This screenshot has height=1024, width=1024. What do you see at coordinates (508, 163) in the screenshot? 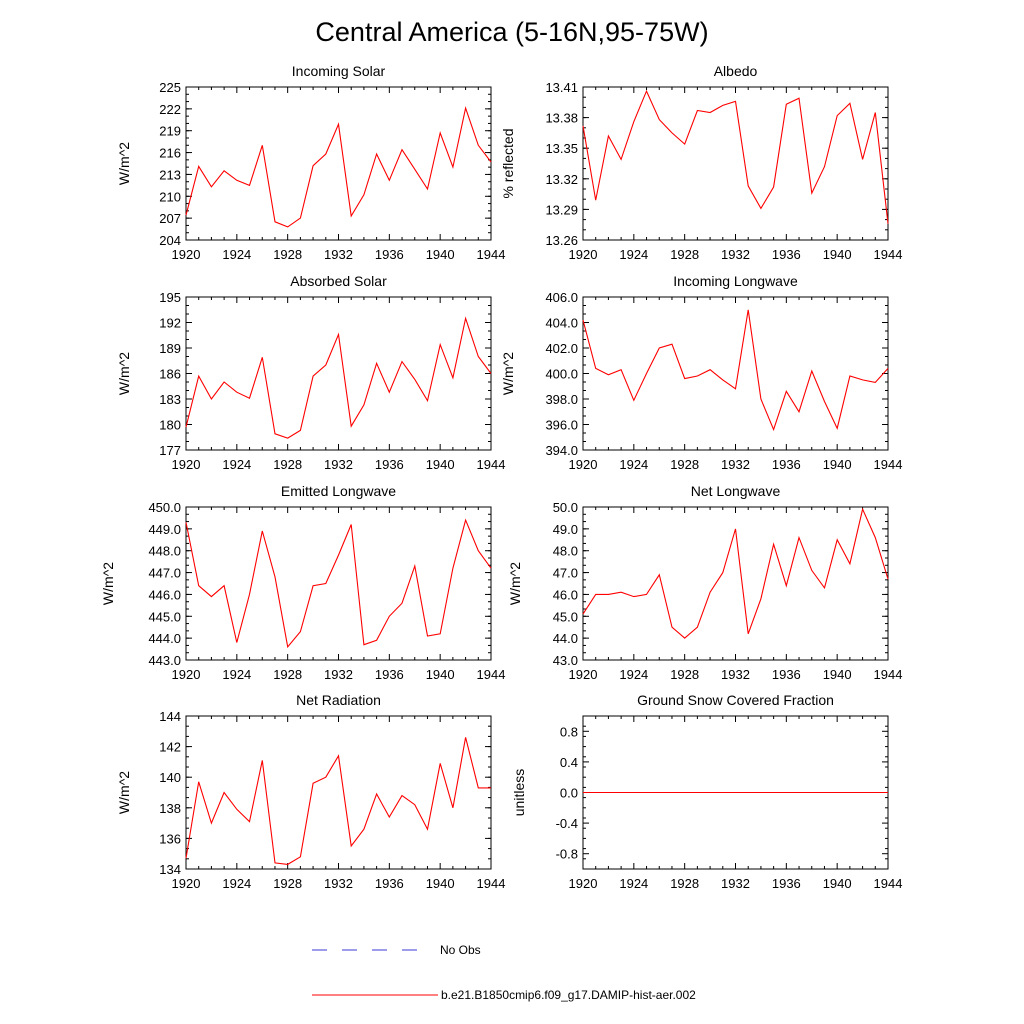
I see `albedo-y-axis-label: % reflected` at bounding box center [508, 163].